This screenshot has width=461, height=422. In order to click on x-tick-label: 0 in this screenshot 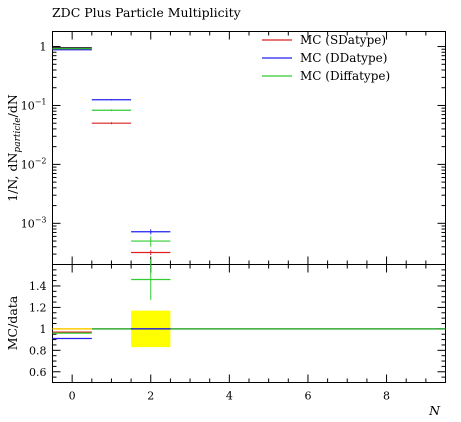, I will do `click(72, 396)`.